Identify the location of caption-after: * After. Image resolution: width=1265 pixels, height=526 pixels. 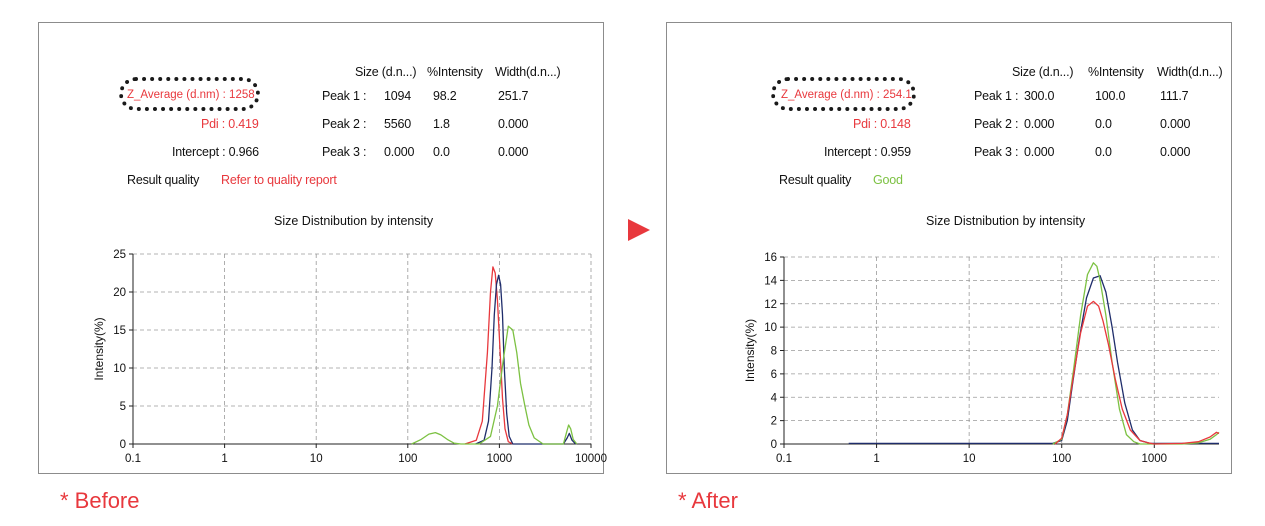
(708, 500).